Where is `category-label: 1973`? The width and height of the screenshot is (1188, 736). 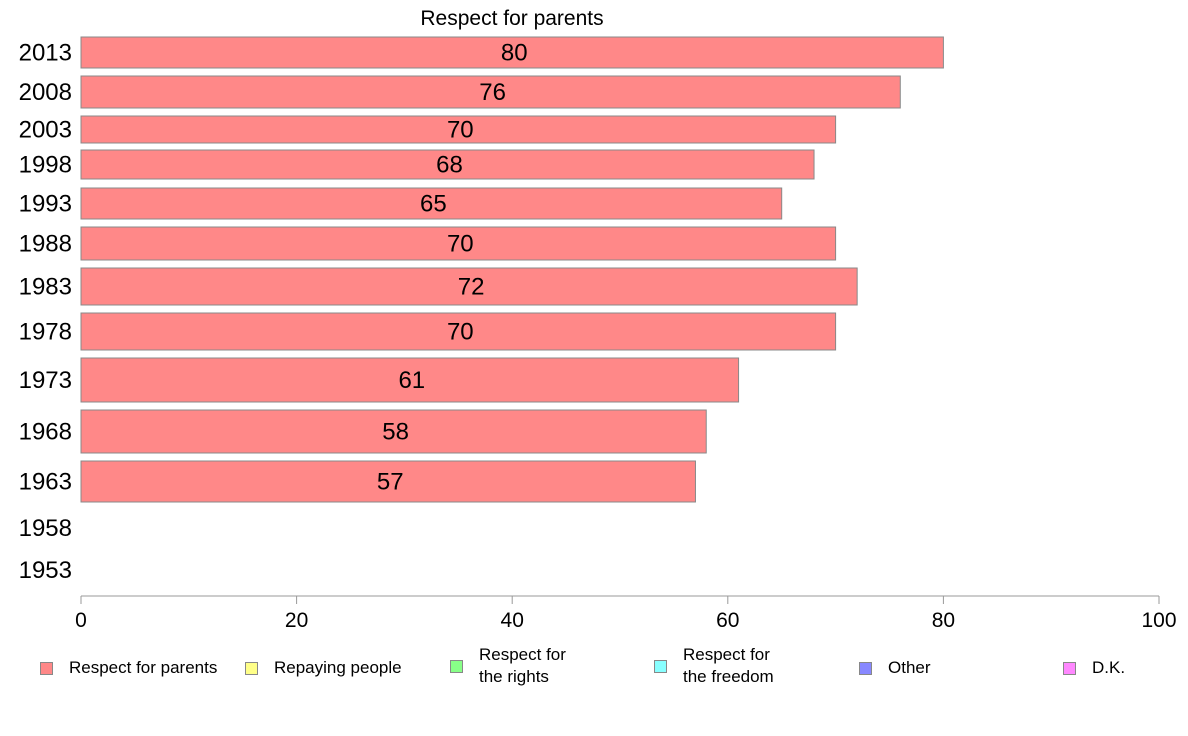 category-label: 1973 is located at coordinates (45, 380).